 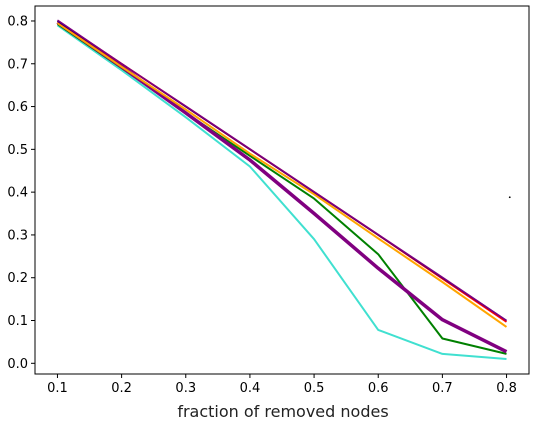 I want to click on marker-layer, so click(x=509, y=197).